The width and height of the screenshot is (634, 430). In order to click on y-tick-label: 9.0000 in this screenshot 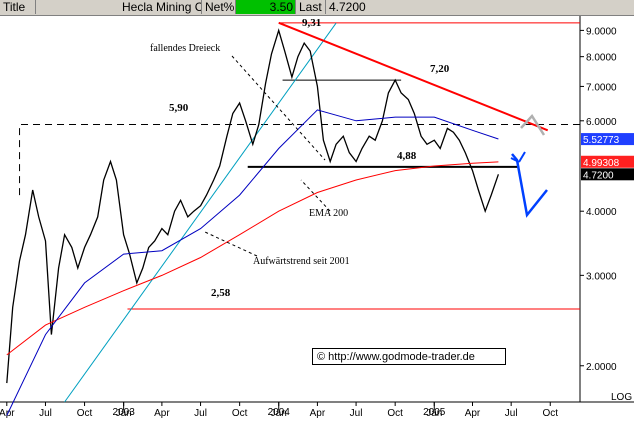, I will do `click(601, 31)`.